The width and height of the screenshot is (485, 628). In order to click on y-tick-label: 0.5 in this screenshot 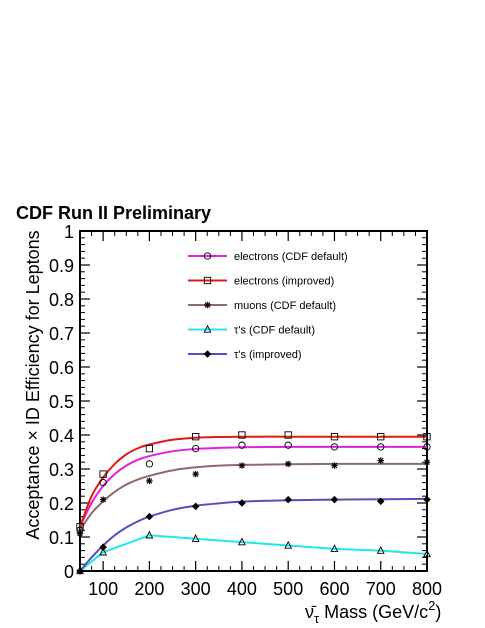, I will do `click(61, 402)`.